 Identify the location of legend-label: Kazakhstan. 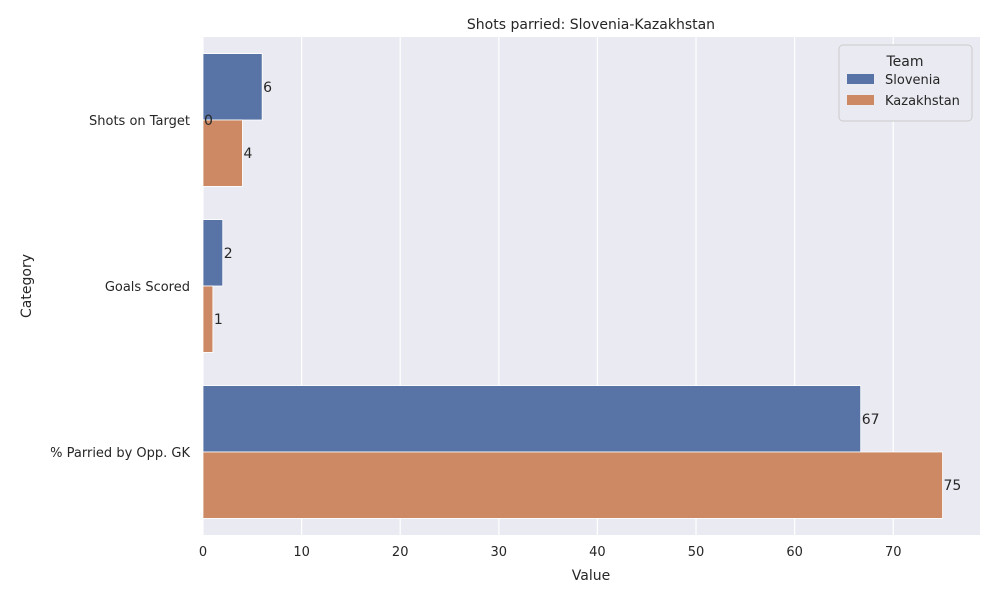
(922, 101).